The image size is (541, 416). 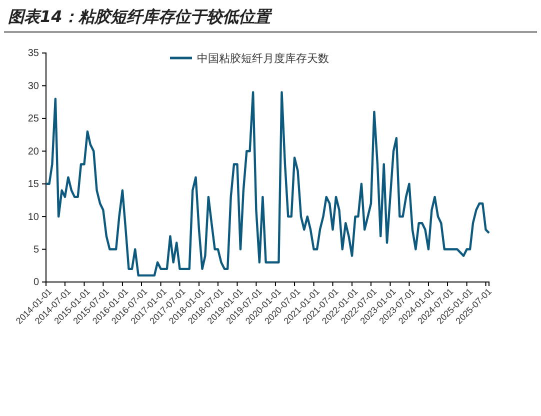 I want to click on y-tick-label: 15, so click(x=34, y=184).